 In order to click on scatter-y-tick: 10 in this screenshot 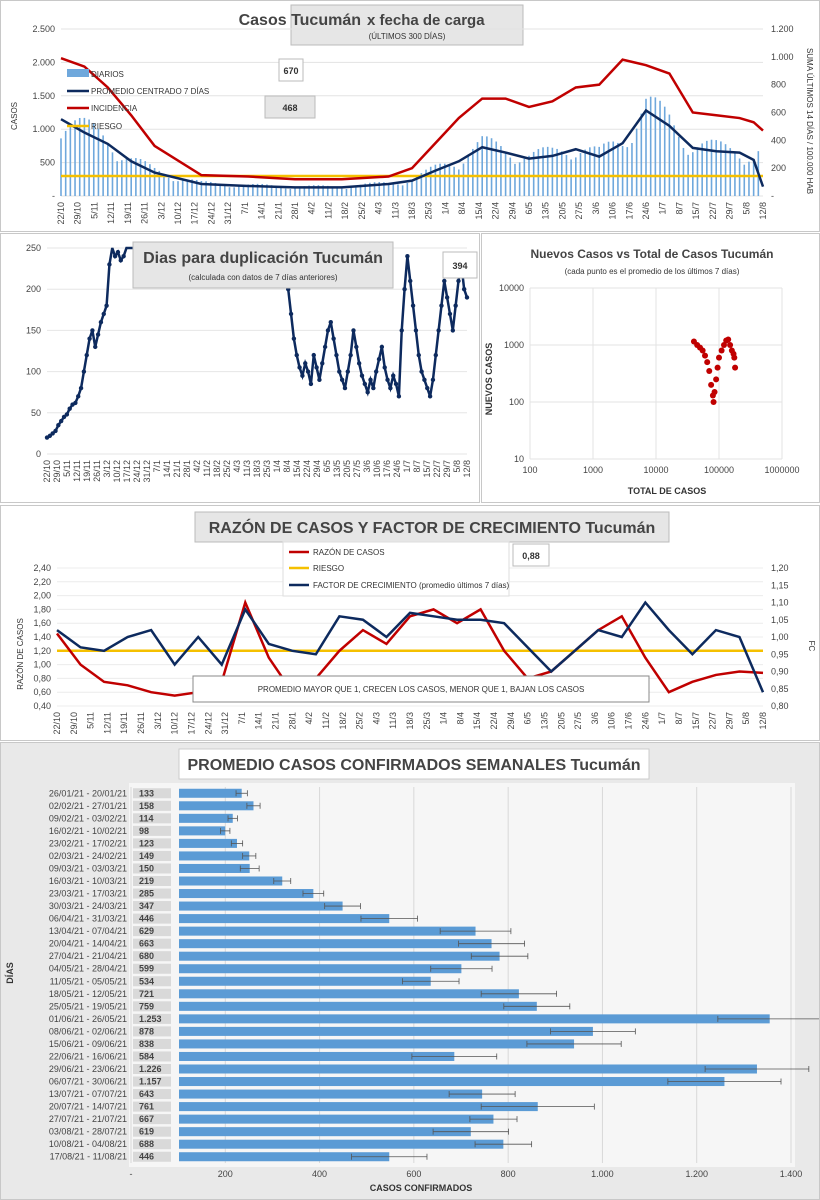, I will do `click(519, 459)`.